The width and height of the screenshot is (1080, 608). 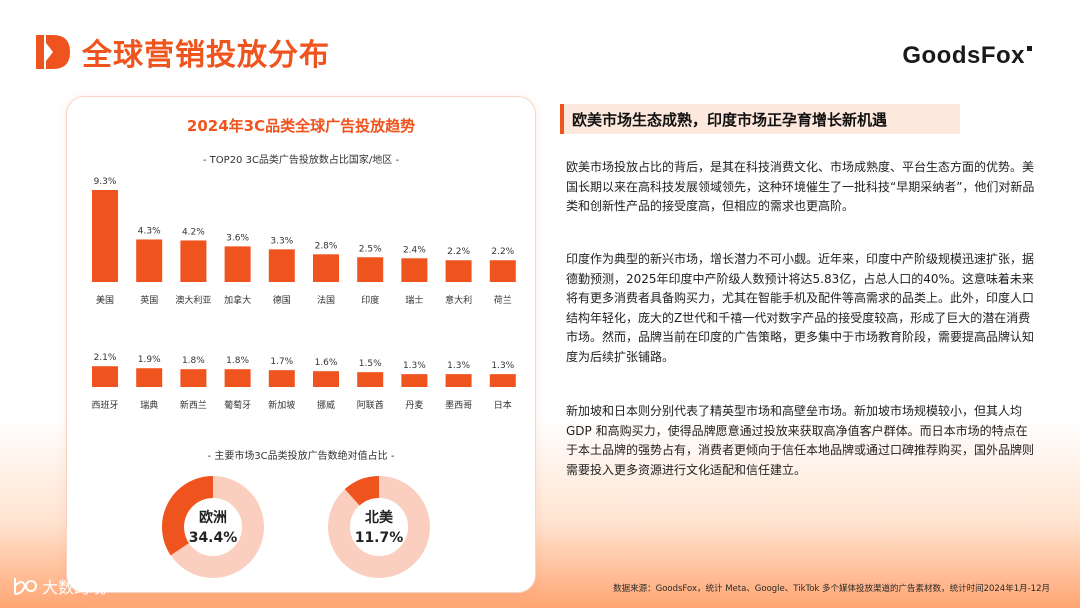 What do you see at coordinates (370, 364) in the screenshot?
I see `bar-value-label: 1.5%` at bounding box center [370, 364].